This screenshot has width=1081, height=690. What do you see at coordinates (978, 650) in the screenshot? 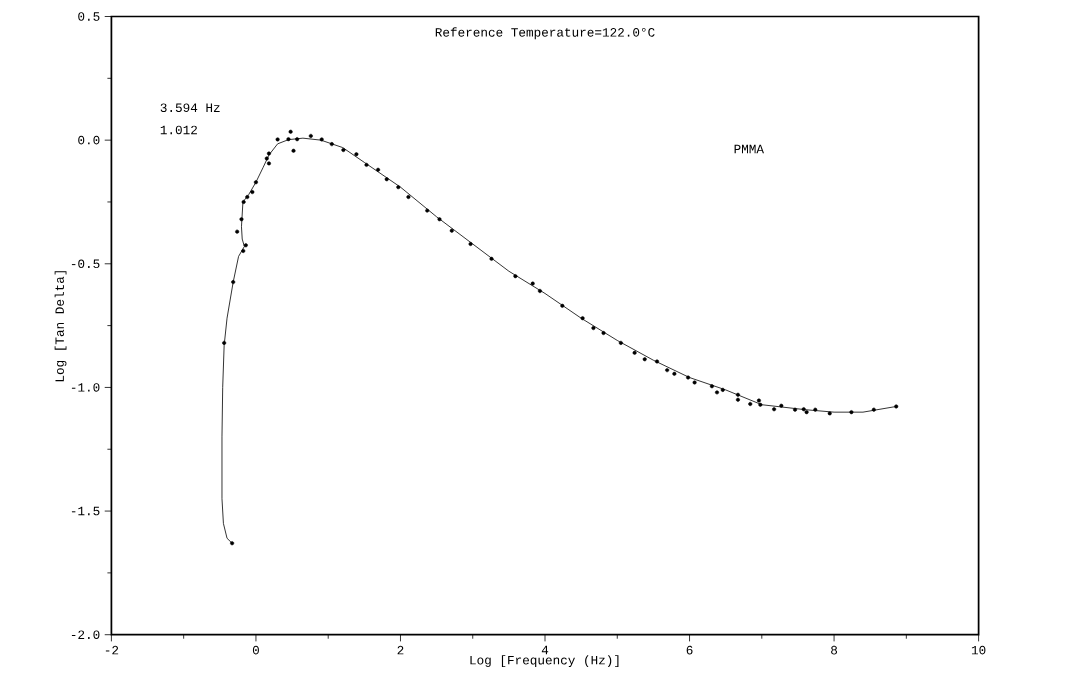
I see `x-tick-label: 10` at bounding box center [978, 650].